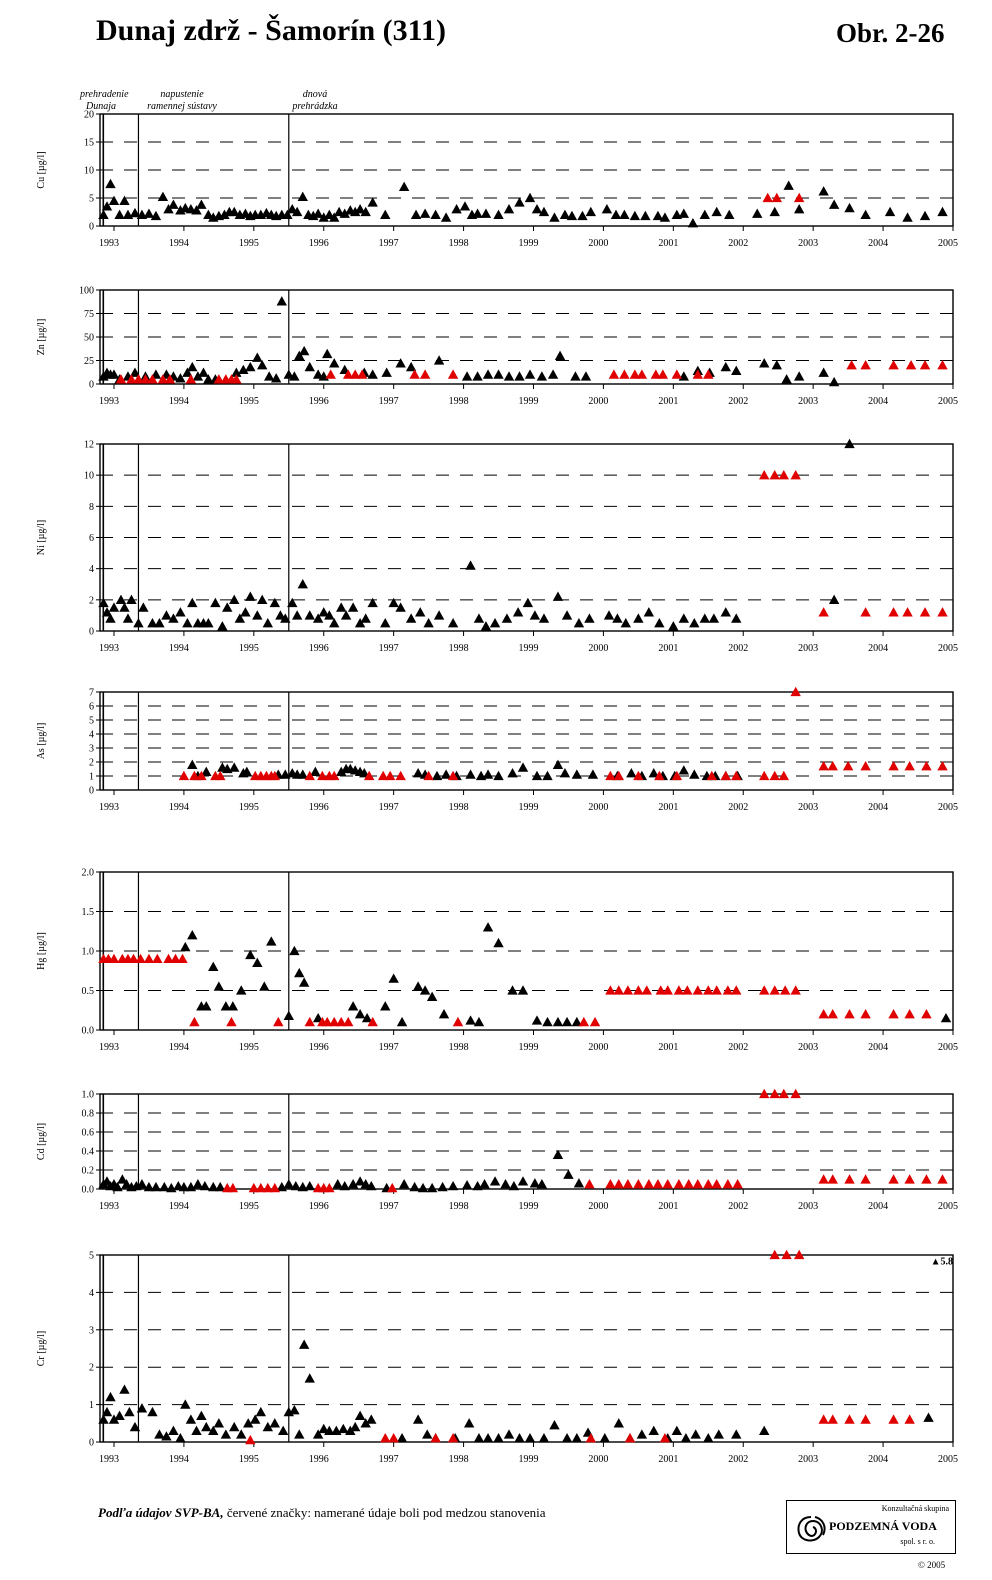 The image size is (992, 1580). I want to click on y-tick-label: 6, so click(91, 707).